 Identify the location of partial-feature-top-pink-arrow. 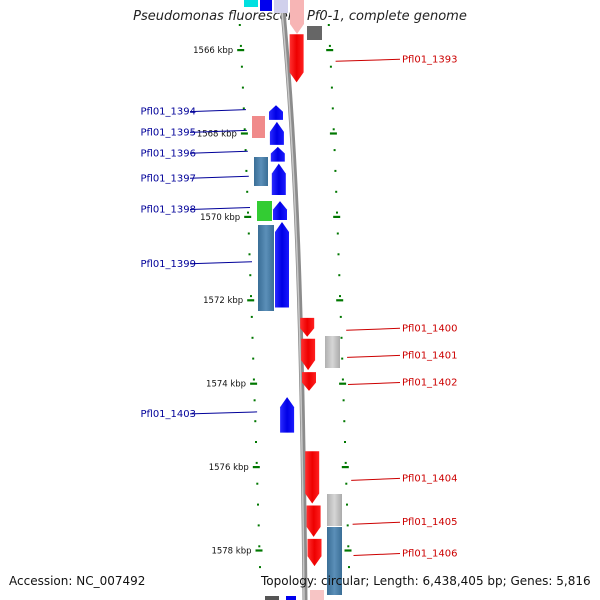
(297, 17).